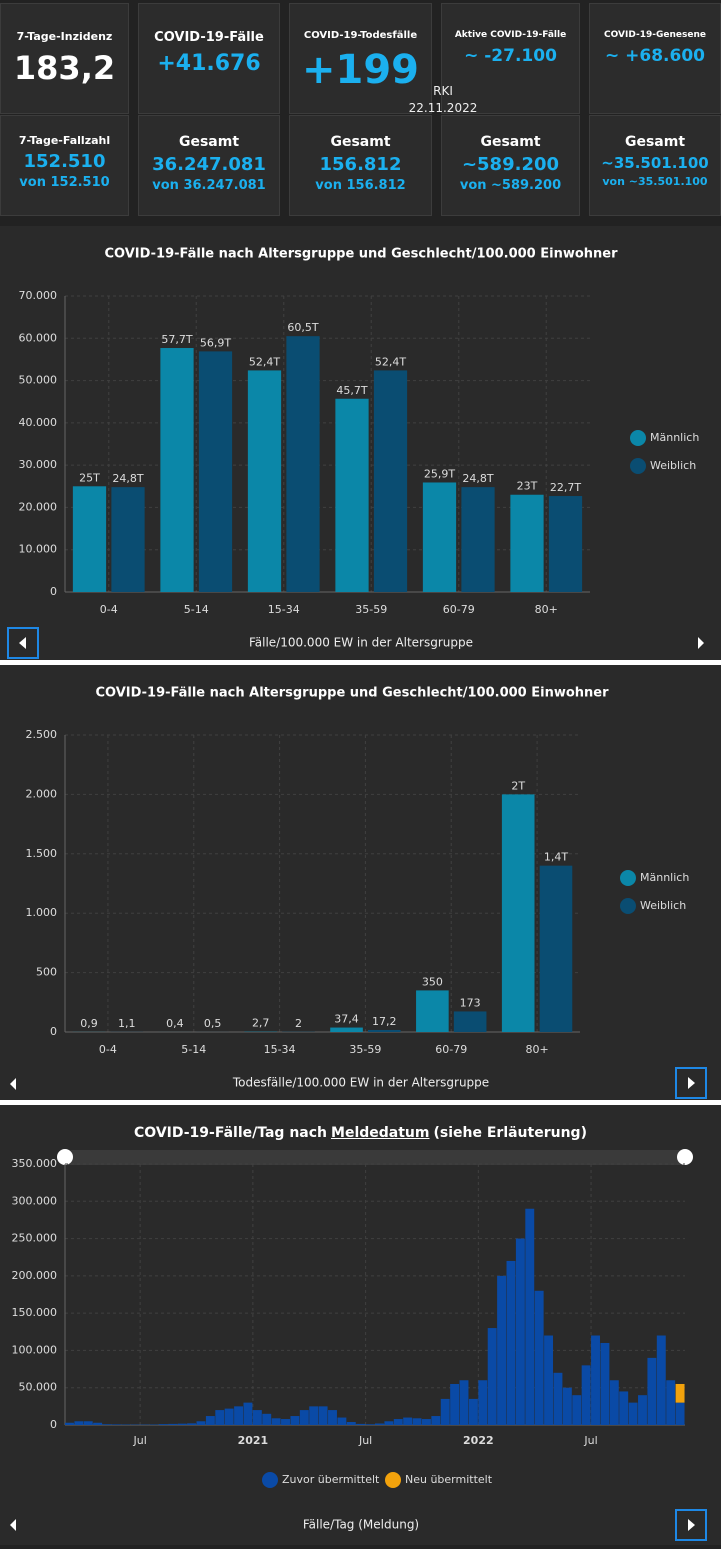 This screenshot has height=1549, width=721. Describe the element at coordinates (510, 1133) in the screenshot. I see `title-text: (siehe Erläuterung)` at that location.